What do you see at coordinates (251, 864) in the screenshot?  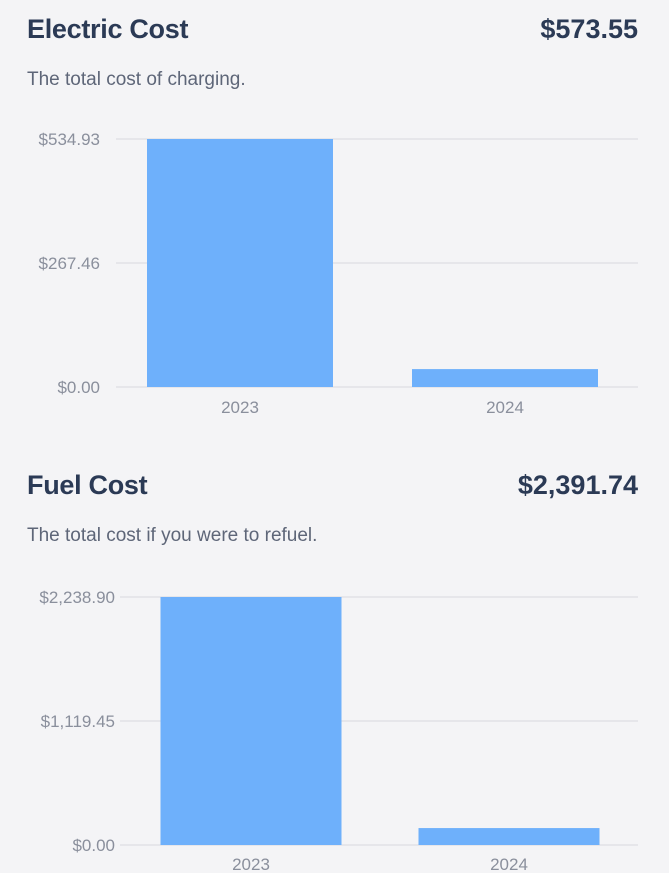 I see `fuel-xtick-label: 2023` at bounding box center [251, 864].